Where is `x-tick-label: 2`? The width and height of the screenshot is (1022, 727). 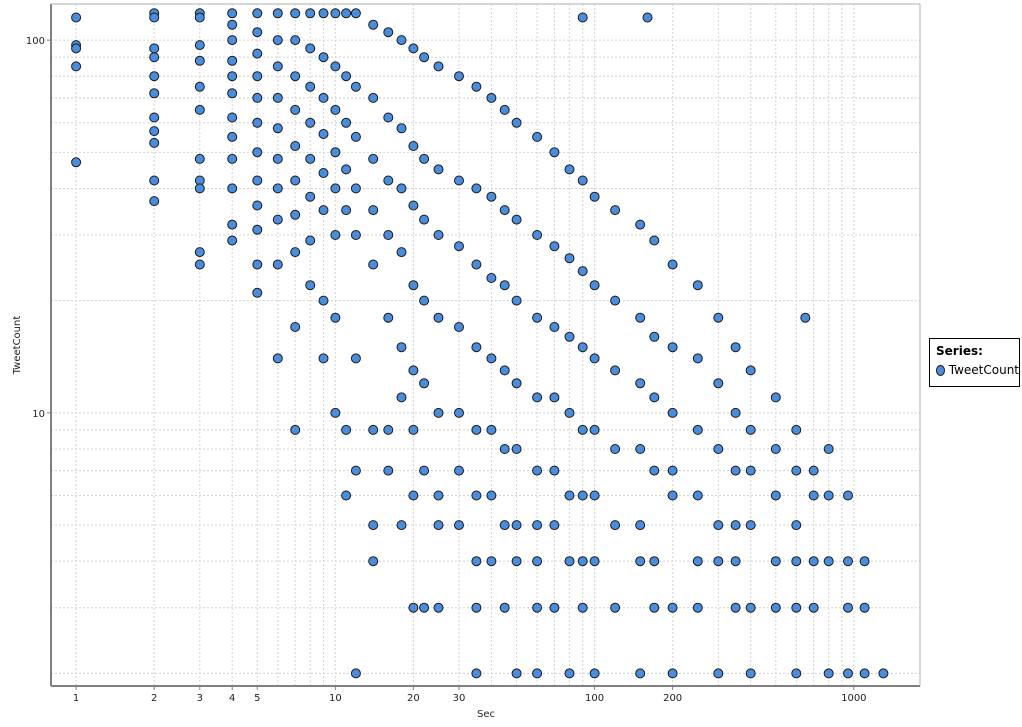
x-tick-label: 2 is located at coordinates (154, 698).